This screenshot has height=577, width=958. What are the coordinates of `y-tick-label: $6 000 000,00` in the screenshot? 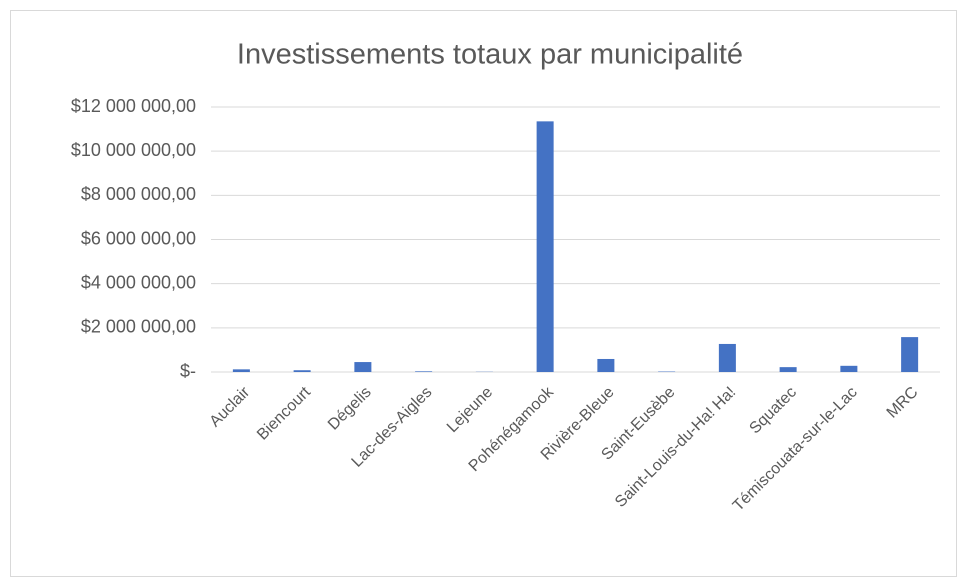 It's located at (138, 238).